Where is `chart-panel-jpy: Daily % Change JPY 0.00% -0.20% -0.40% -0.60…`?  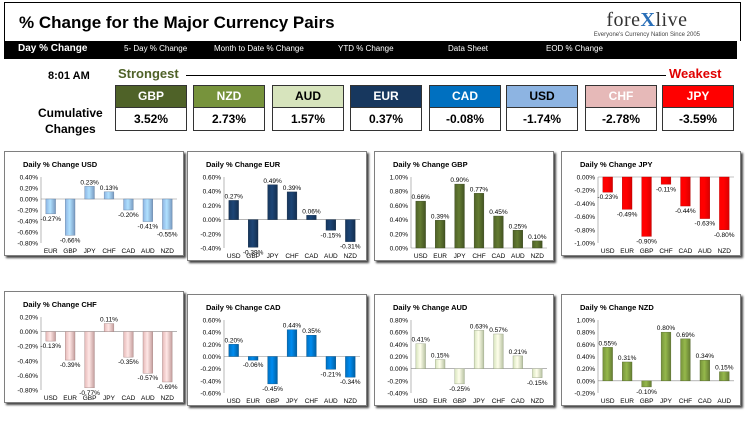
chart-panel-jpy: Daily % Change JPY 0.00% -0.20% -0.40% -0.60… is located at coordinates (651, 203).